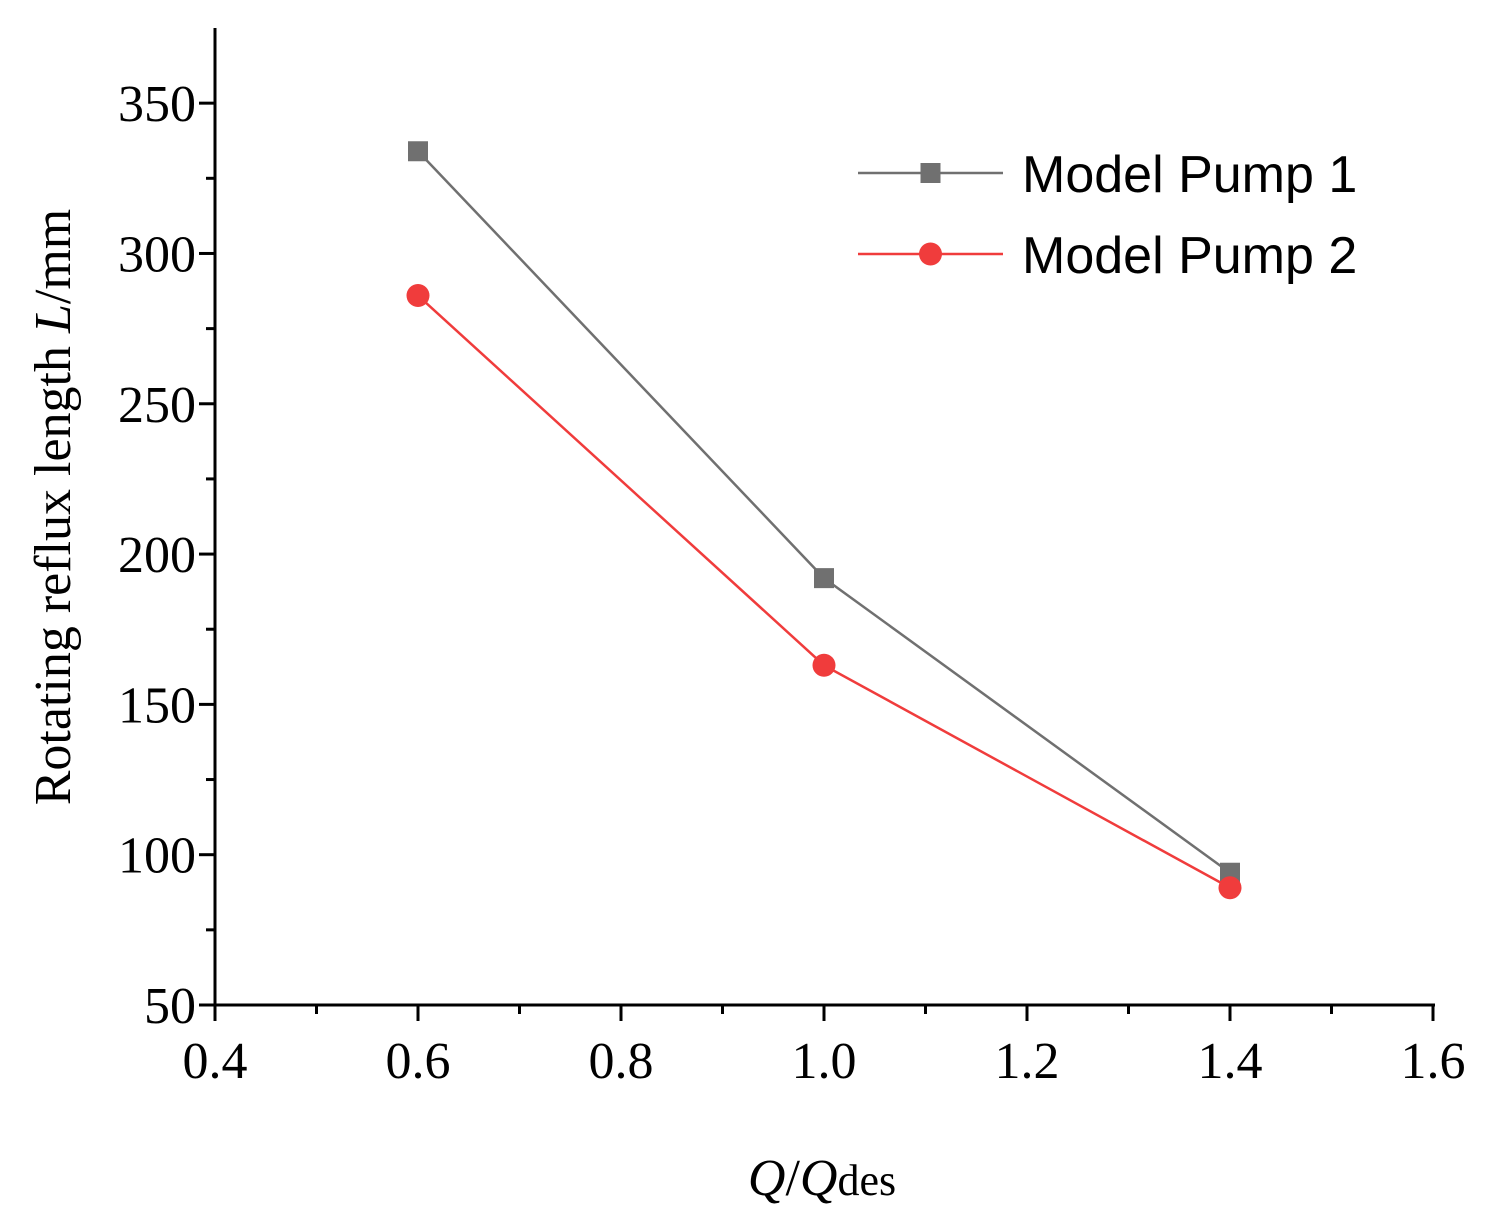 Image resolution: width=1490 pixels, height=1217 pixels. I want to click on x-title-subscript: des, so click(866, 1180).